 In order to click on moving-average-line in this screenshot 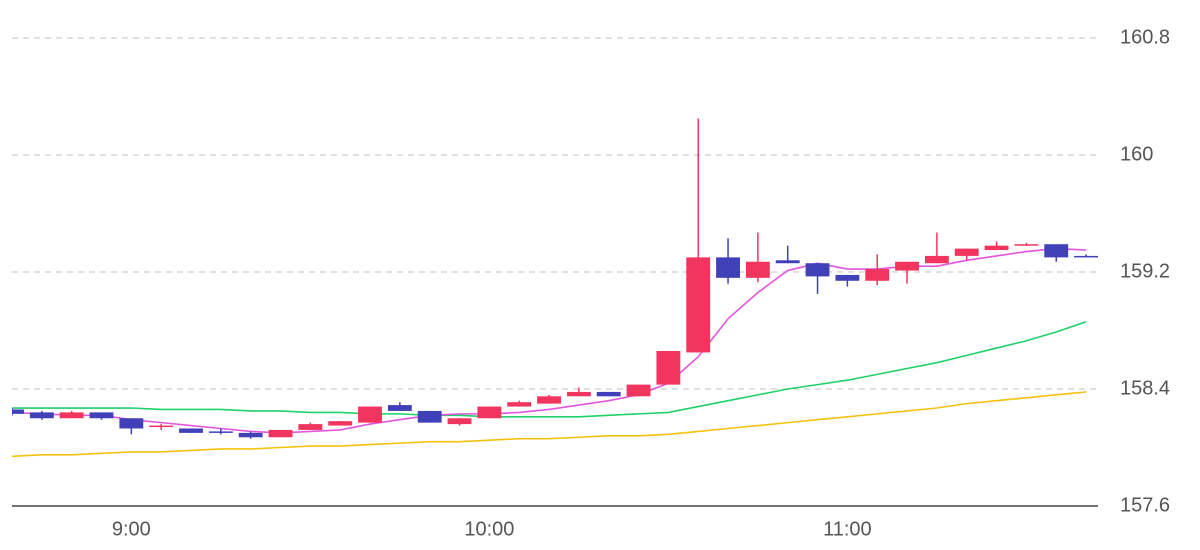, I will do `click(549, 424)`.